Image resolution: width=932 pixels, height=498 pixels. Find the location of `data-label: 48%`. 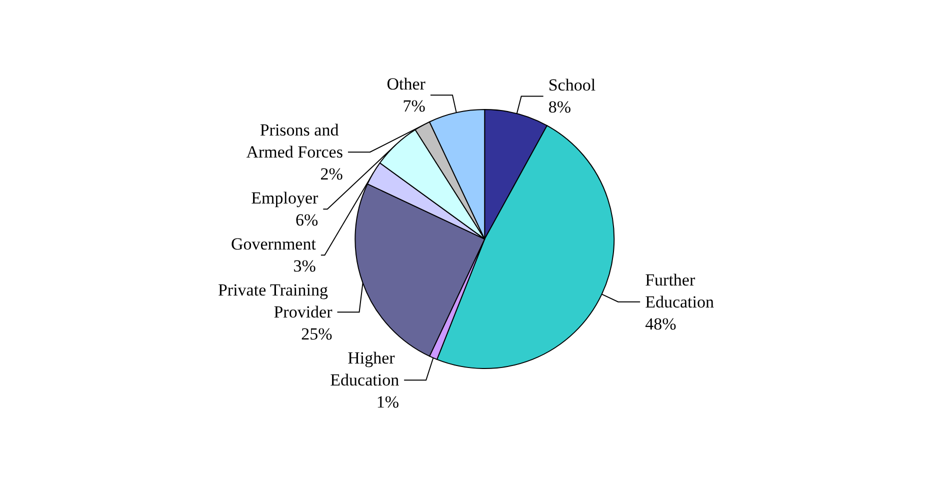

data-label: 48% is located at coordinates (660, 324).